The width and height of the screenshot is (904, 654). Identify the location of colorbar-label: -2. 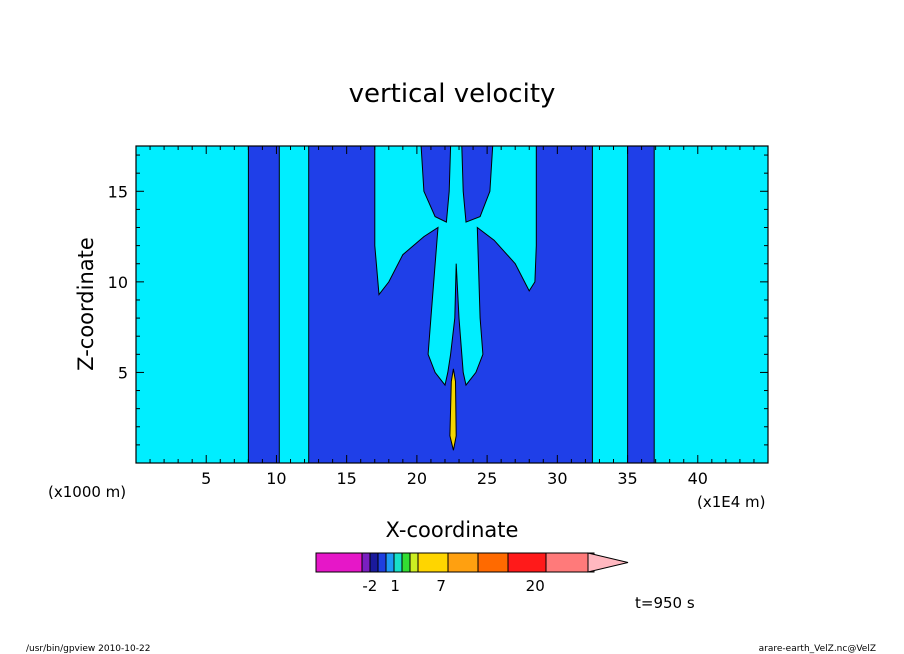
(369, 586).